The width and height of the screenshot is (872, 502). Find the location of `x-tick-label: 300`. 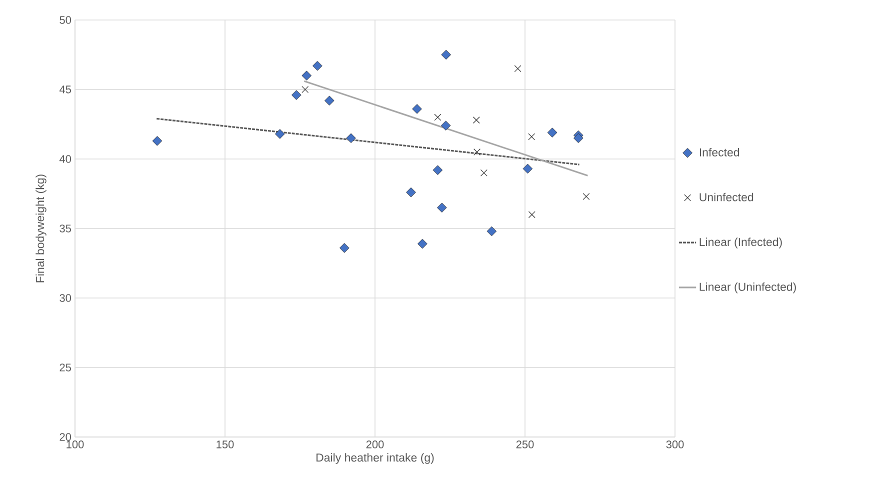

x-tick-label: 300 is located at coordinates (675, 444).